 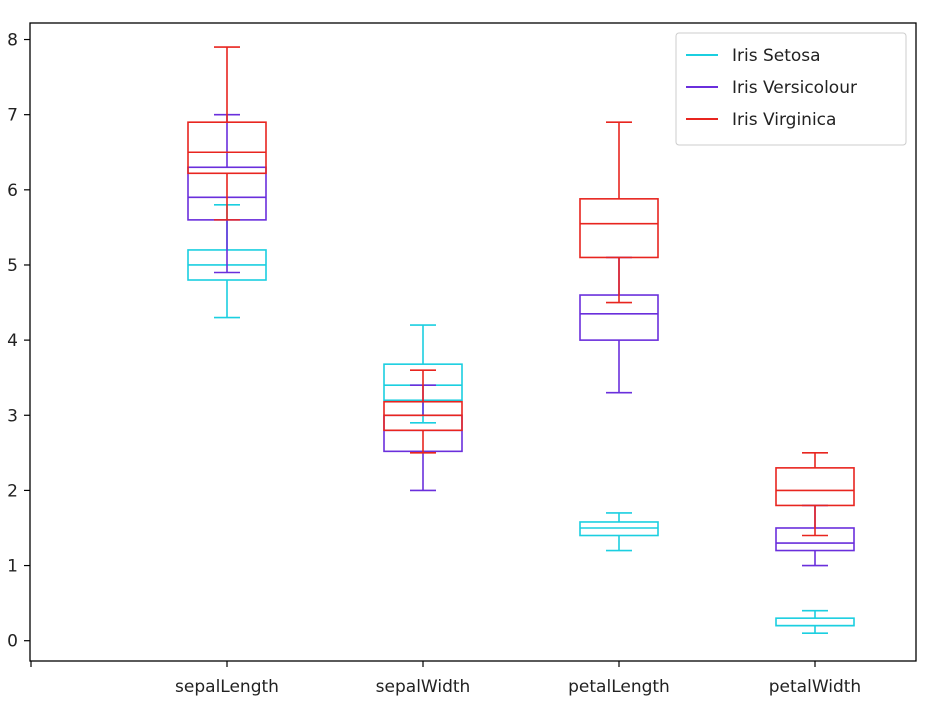 What do you see at coordinates (794, 88) in the screenshot?
I see `legend-label: Iris Versicolour` at bounding box center [794, 88].